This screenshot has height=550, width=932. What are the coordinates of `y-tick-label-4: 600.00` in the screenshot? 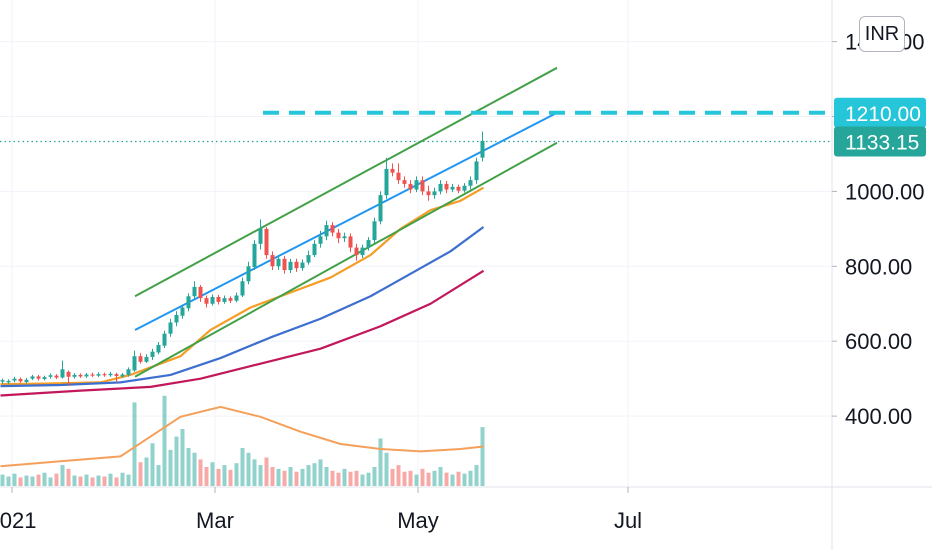 It's located at (878, 341).